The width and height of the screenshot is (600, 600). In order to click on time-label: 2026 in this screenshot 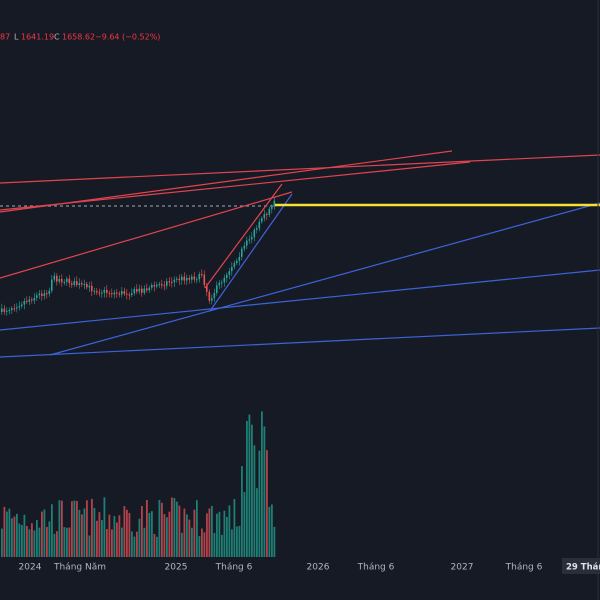, I will do `click(318, 568)`.